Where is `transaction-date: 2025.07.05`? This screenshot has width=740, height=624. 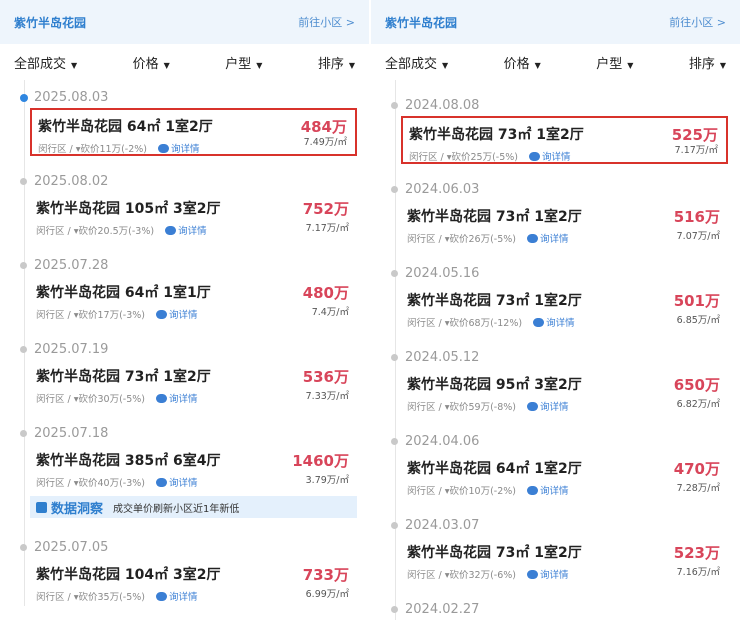
transaction-date: 2025.07.05 is located at coordinates (71, 547).